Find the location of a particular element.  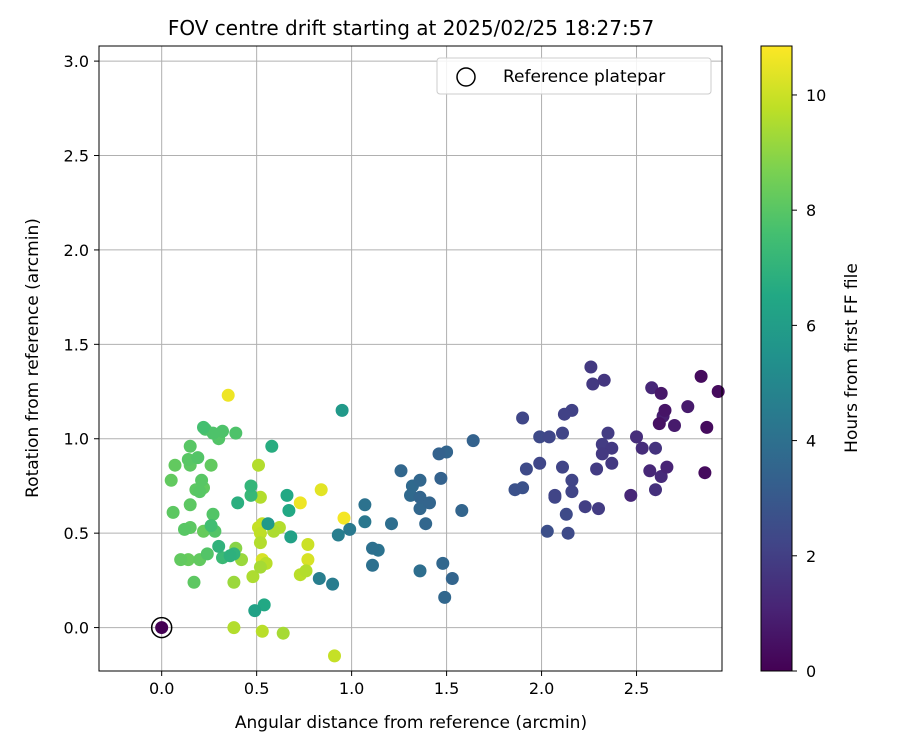

y-tick-label: 3.0 is located at coordinates (76, 61).